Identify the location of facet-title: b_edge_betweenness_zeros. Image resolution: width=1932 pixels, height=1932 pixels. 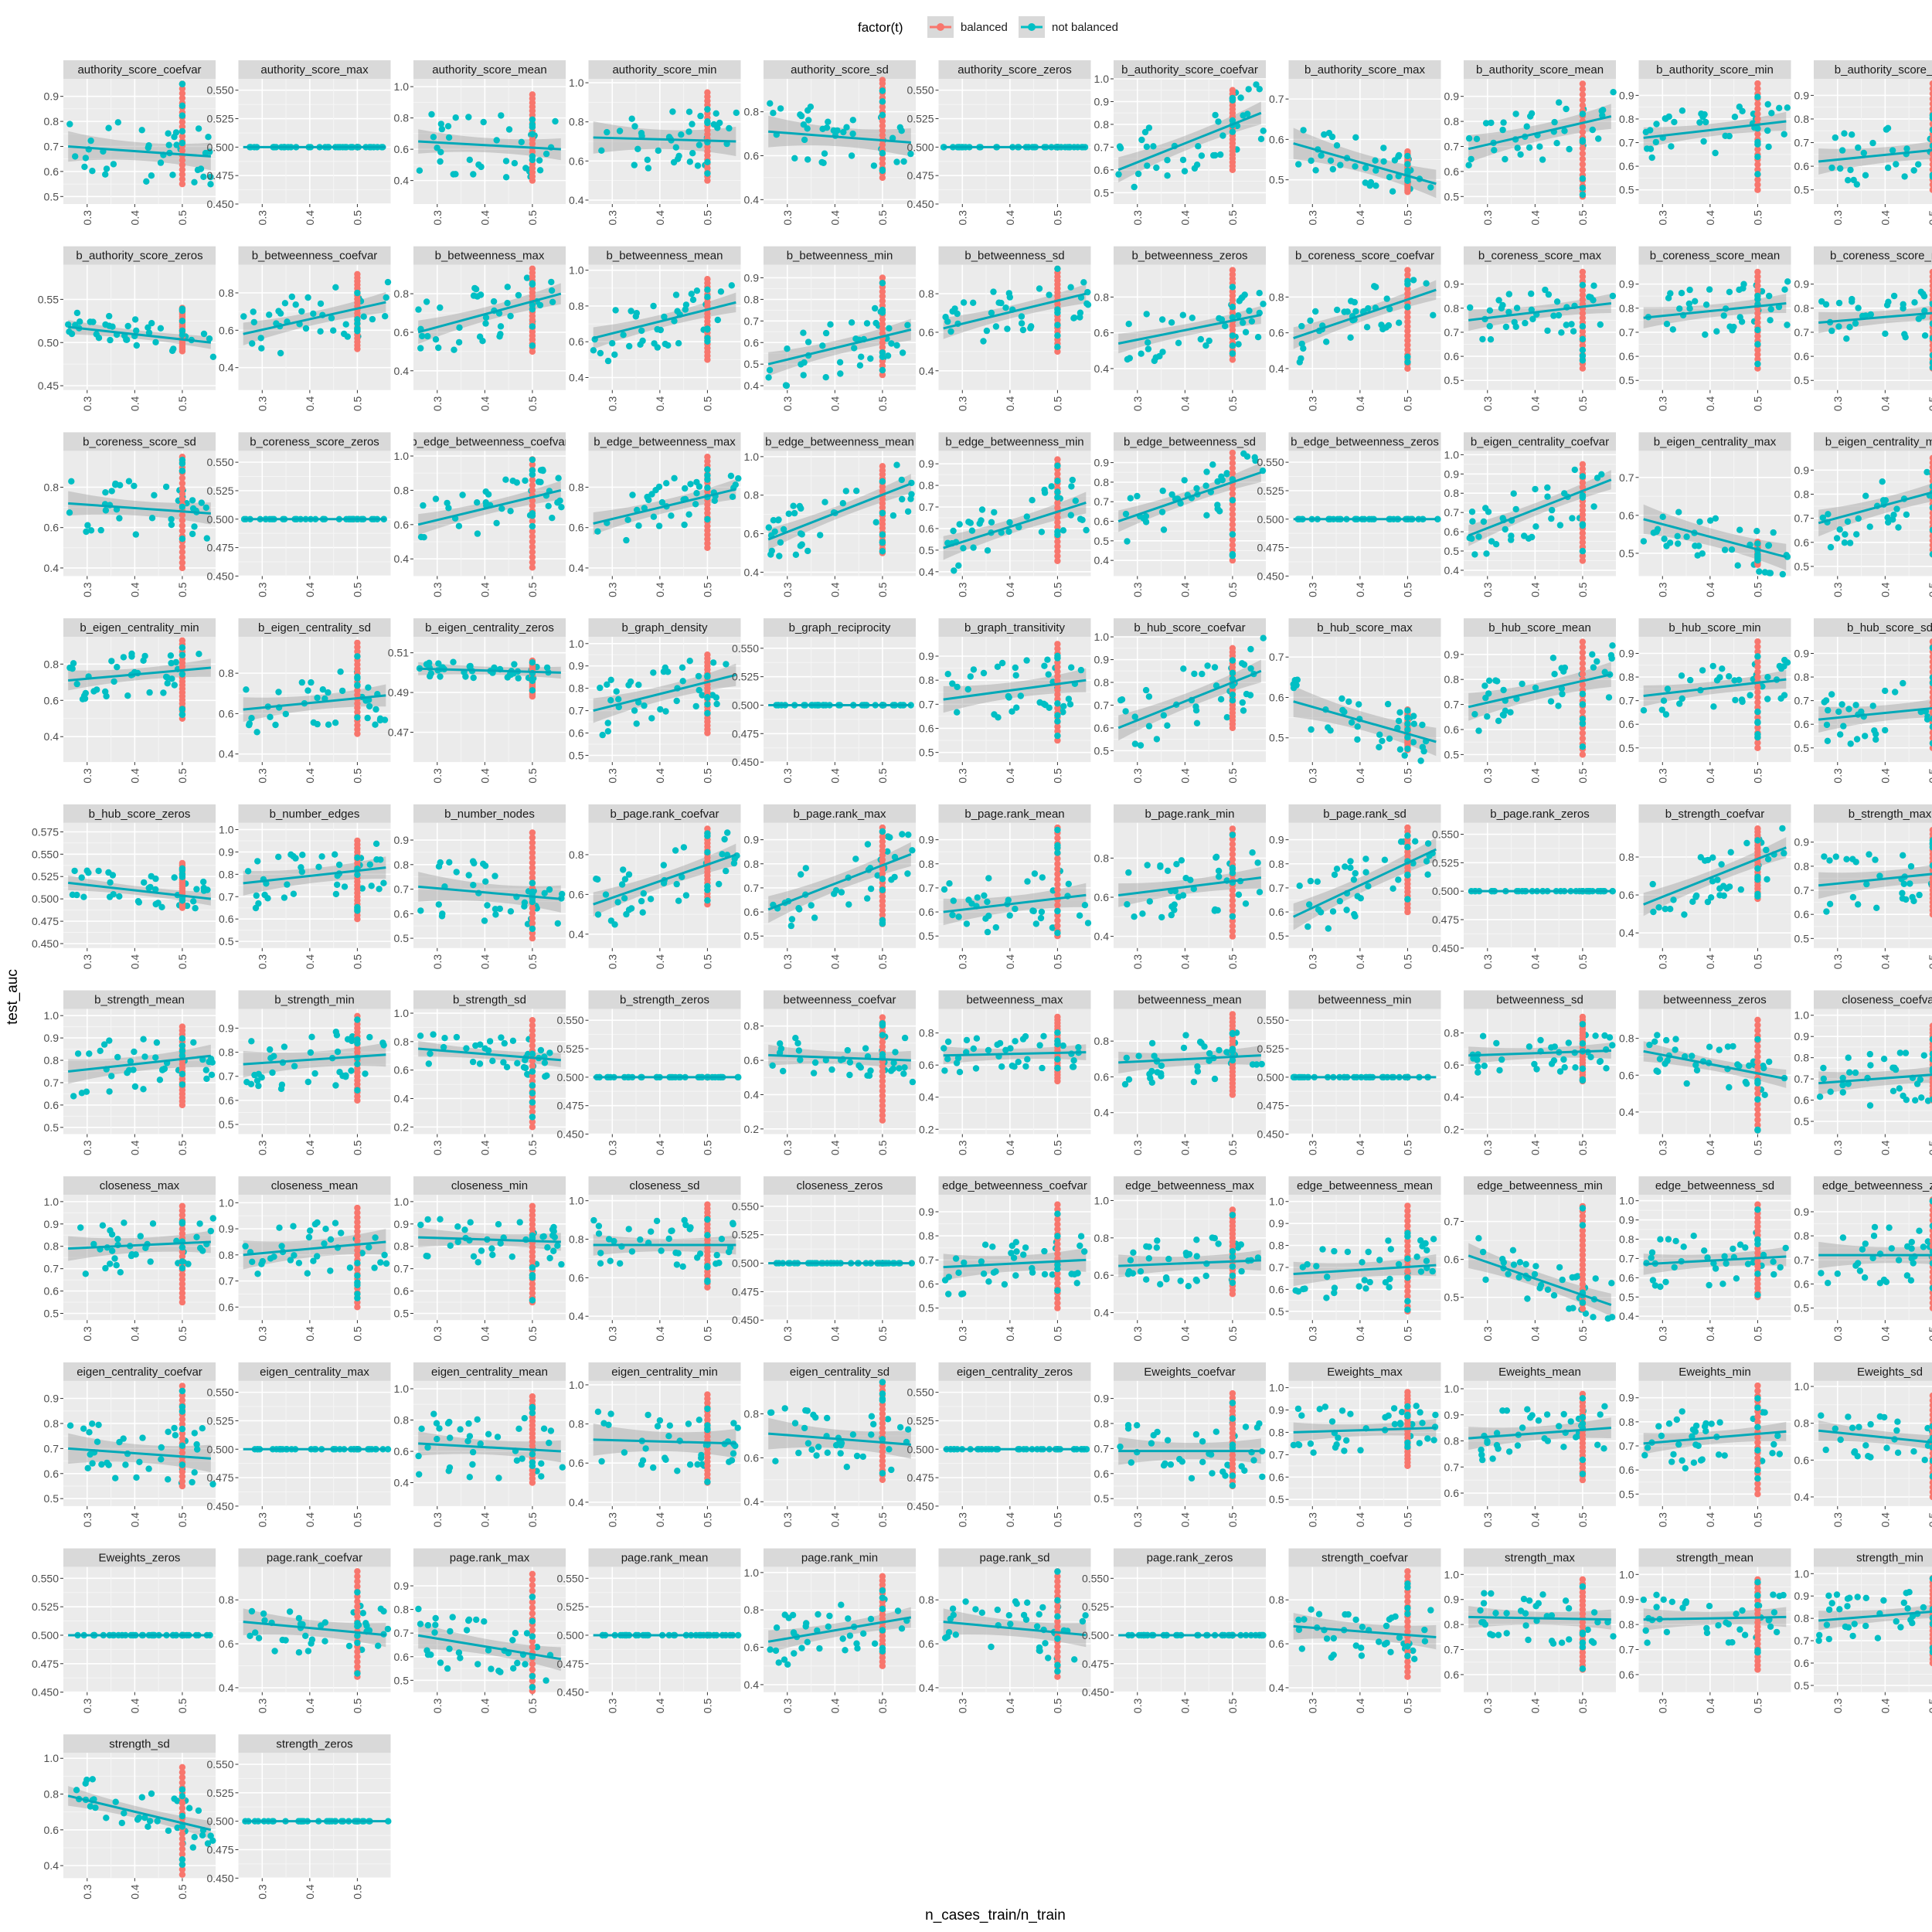
(1365, 442).